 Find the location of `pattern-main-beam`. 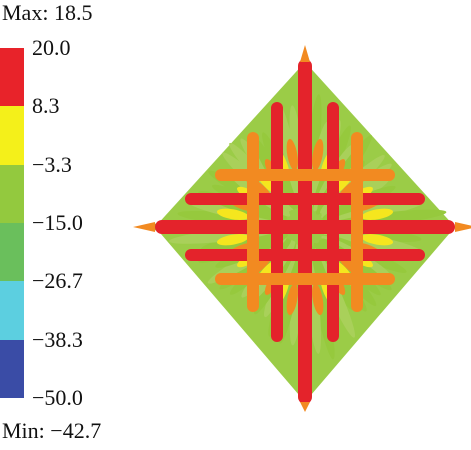

pattern-main-beam is located at coordinates (305, 231).